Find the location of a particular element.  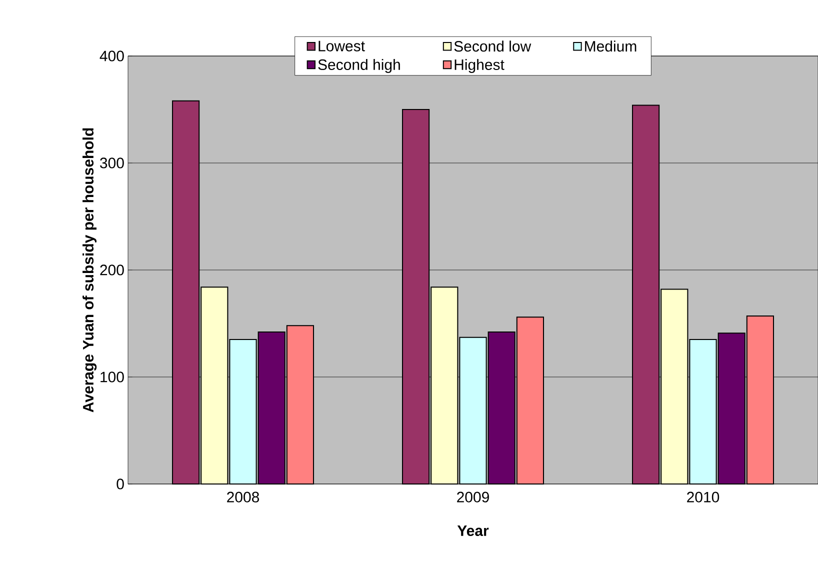

x-tick-label: 2010 is located at coordinates (703, 497).